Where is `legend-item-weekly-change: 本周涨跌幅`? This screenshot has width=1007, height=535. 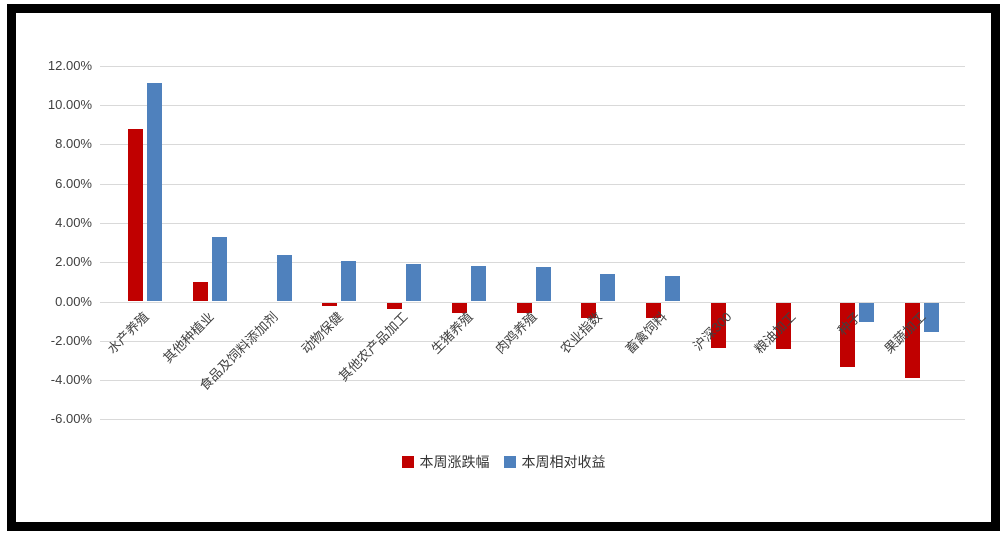
legend-item-weekly-change: 本周涨跌幅 is located at coordinates (445, 462).